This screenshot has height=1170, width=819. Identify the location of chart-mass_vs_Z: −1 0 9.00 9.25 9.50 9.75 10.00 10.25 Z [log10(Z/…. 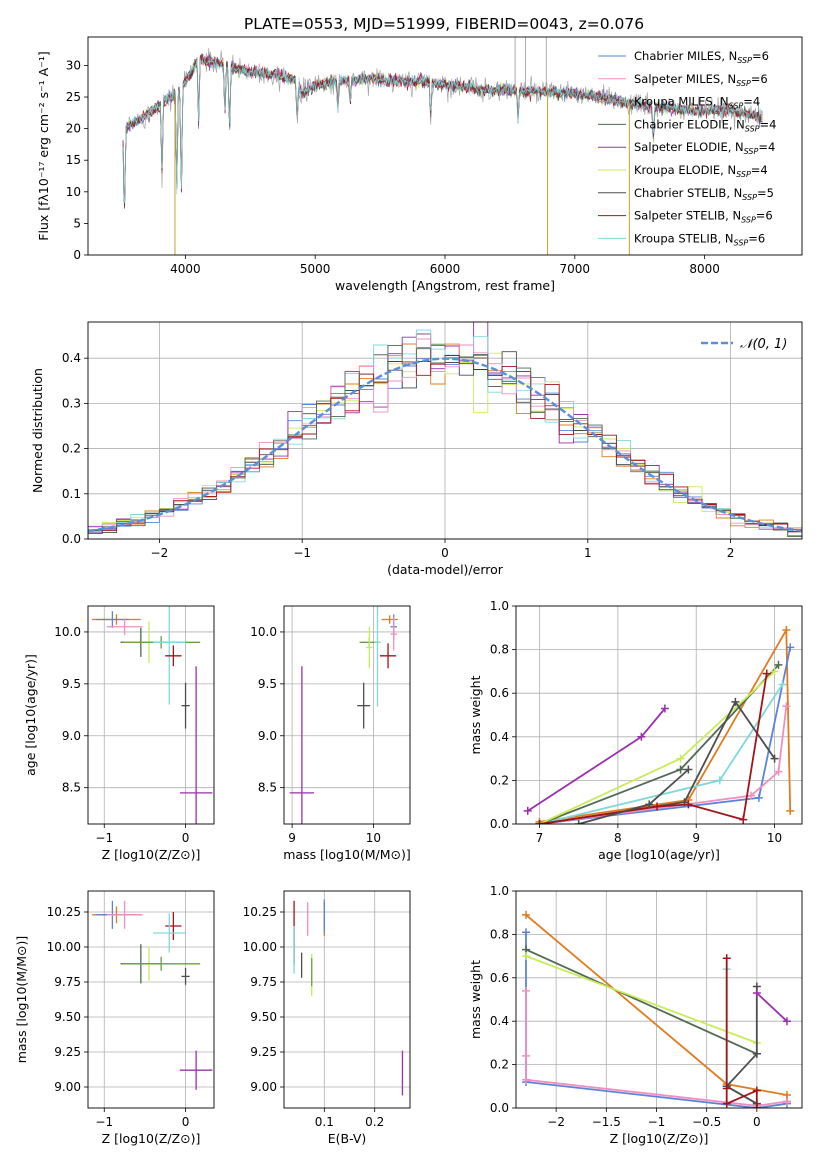
(114, 1018).